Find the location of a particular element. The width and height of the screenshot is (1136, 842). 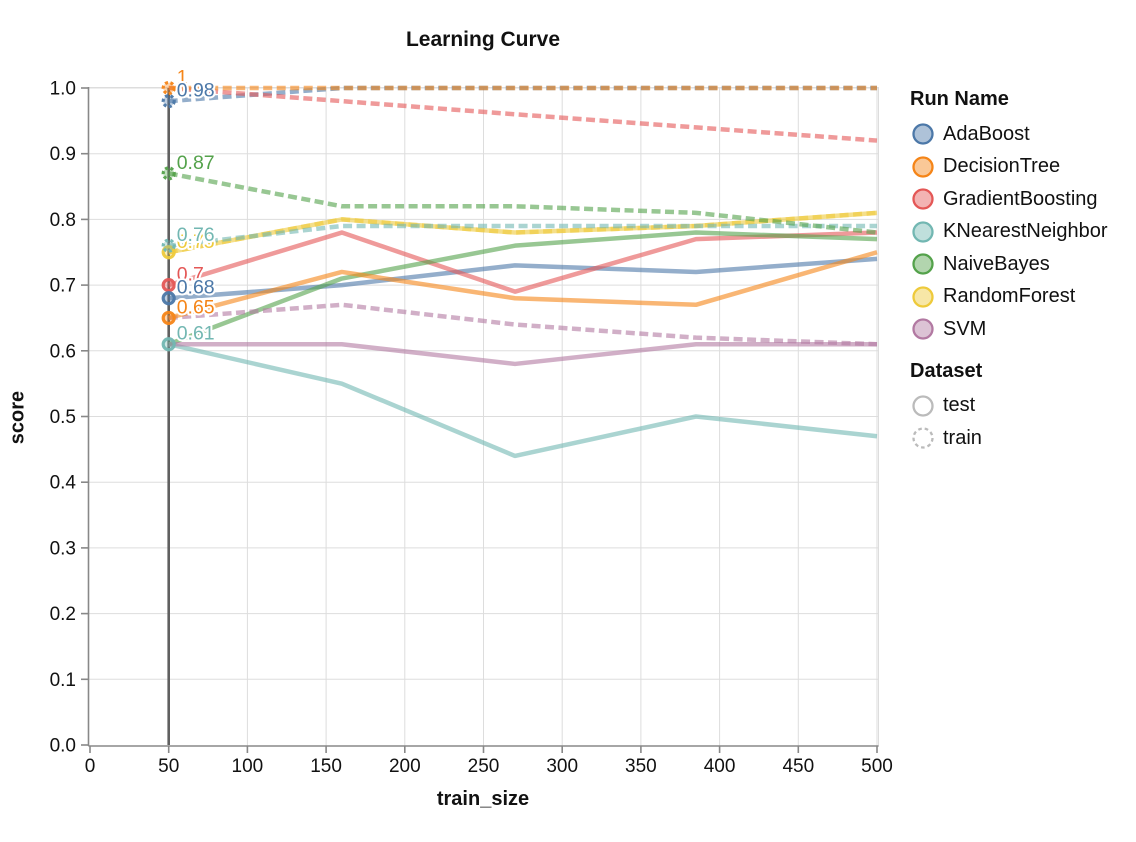

series-line-knearestneighbor-train is located at coordinates (522, 235).